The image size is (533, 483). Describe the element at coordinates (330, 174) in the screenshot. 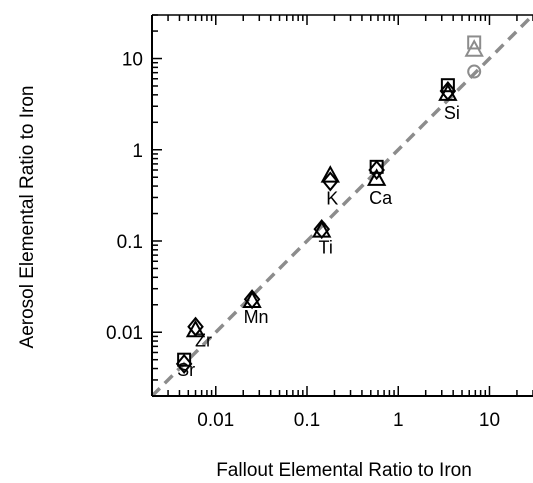

I see `k-triangle-marker` at that location.